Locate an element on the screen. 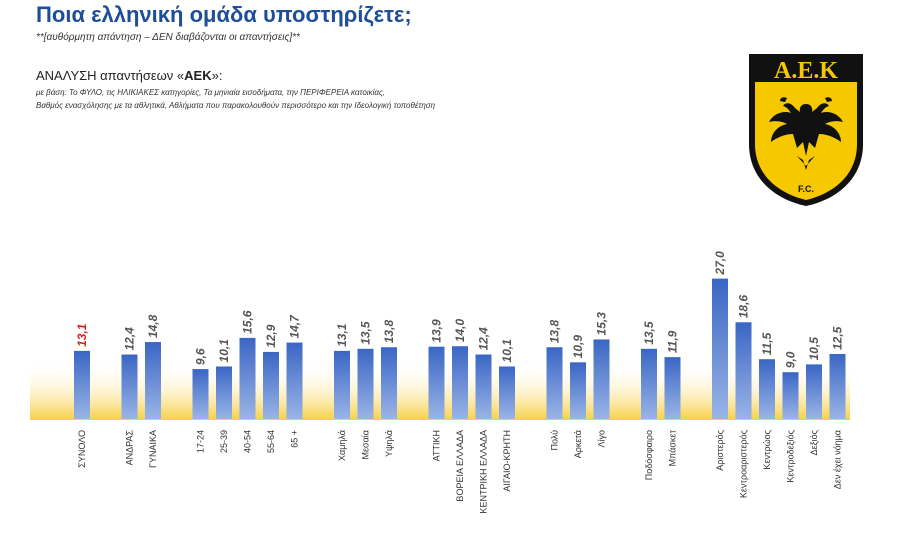 This screenshot has width=900, height=554. category-label-ideology-1: Κεντροαριστερός is located at coordinates (744, 463).